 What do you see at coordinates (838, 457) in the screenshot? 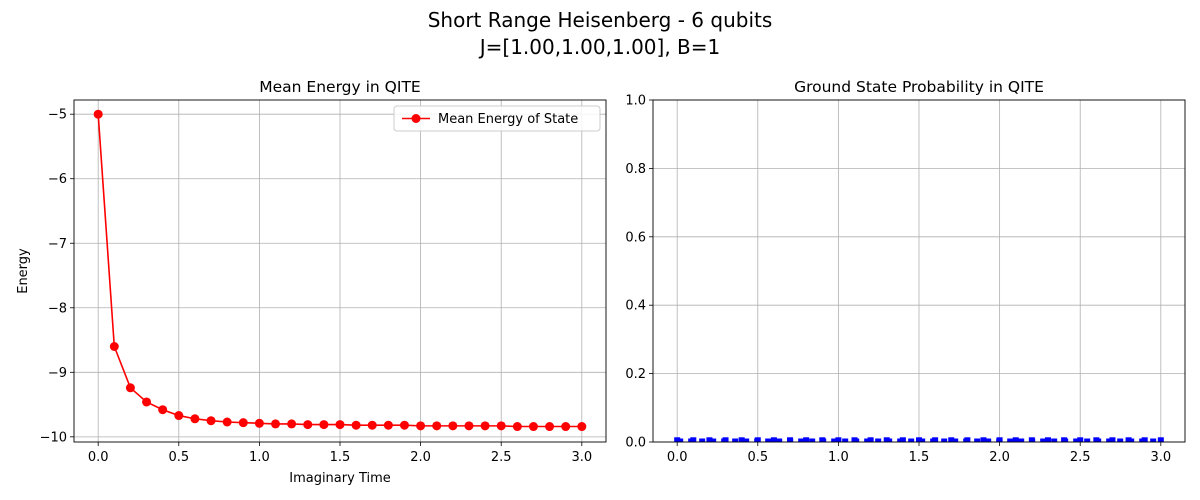
I see `x-tick-label: 1.0` at bounding box center [838, 457].